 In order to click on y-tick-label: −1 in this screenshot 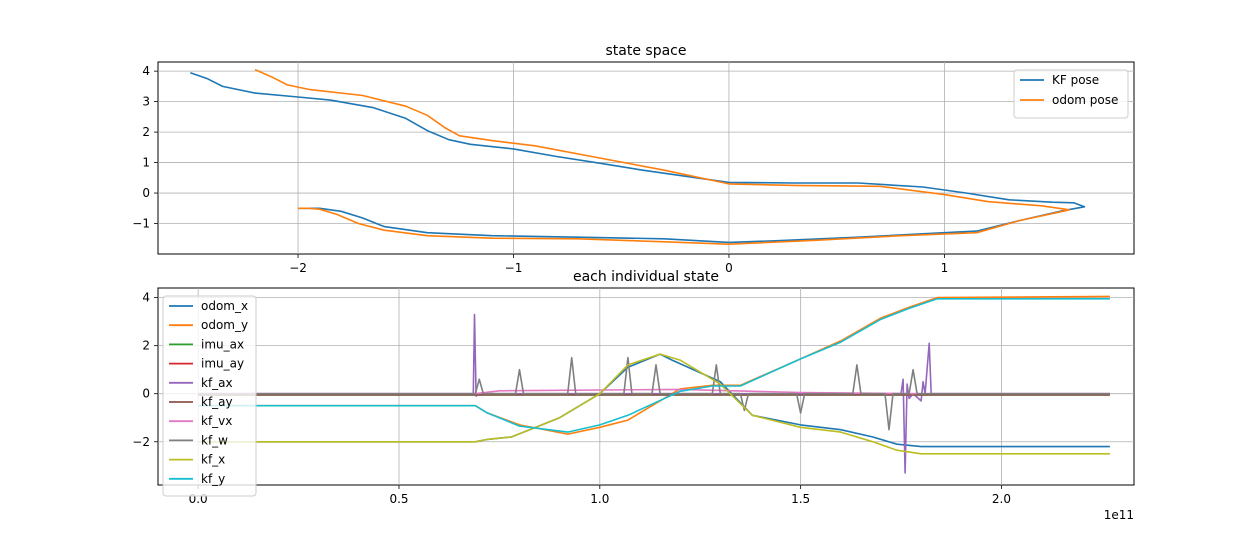, I will do `click(141, 224)`.